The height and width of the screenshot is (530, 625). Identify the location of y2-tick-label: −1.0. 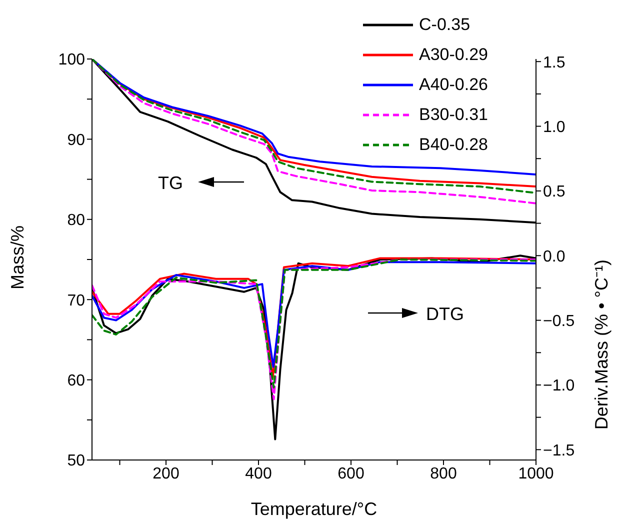
(559, 386).